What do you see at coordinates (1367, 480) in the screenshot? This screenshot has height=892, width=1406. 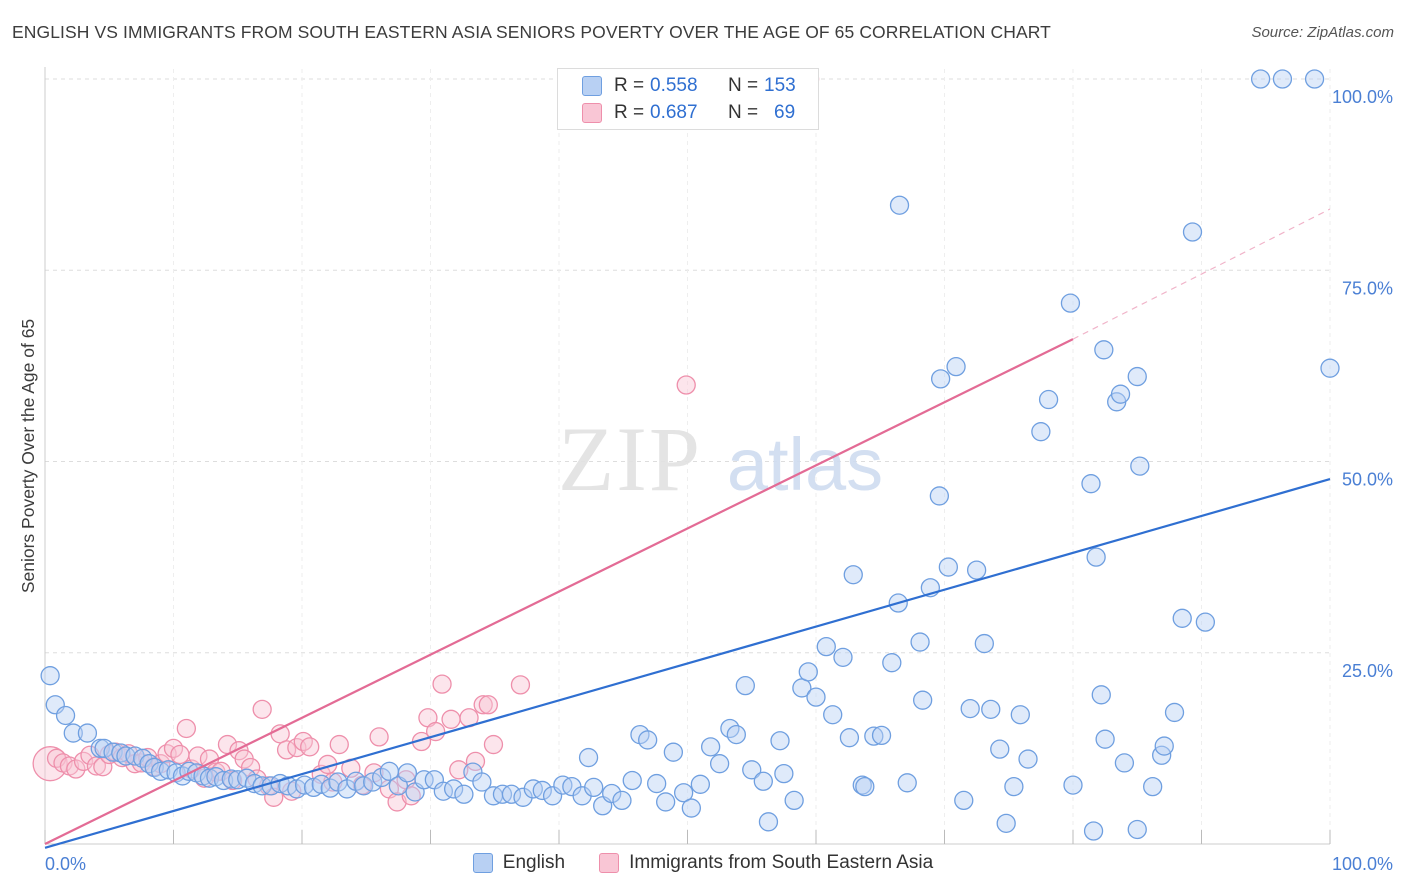 I see `y-tick-label: 50.0%` at bounding box center [1367, 480].